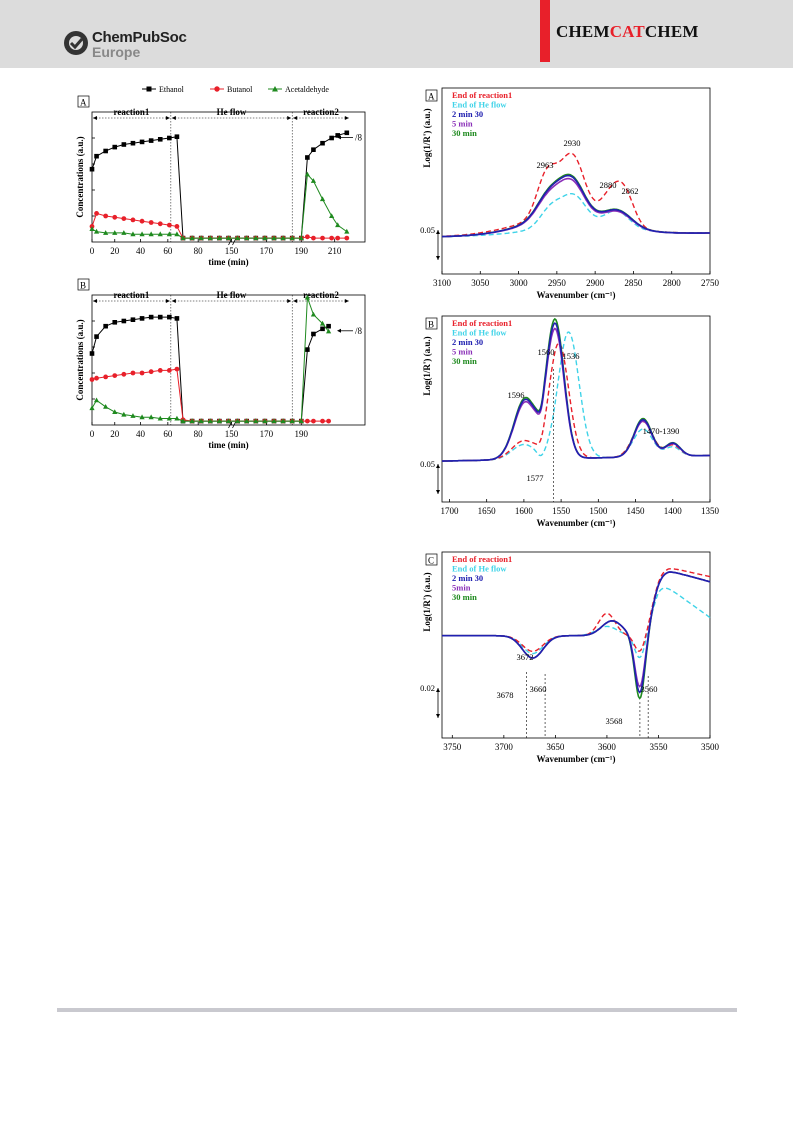 Image resolution: width=793 pixels, height=1121 pixels. What do you see at coordinates (427, 365) in the screenshot?
I see `y-axis-label: Log(1/R') (a.u.)` at bounding box center [427, 365].